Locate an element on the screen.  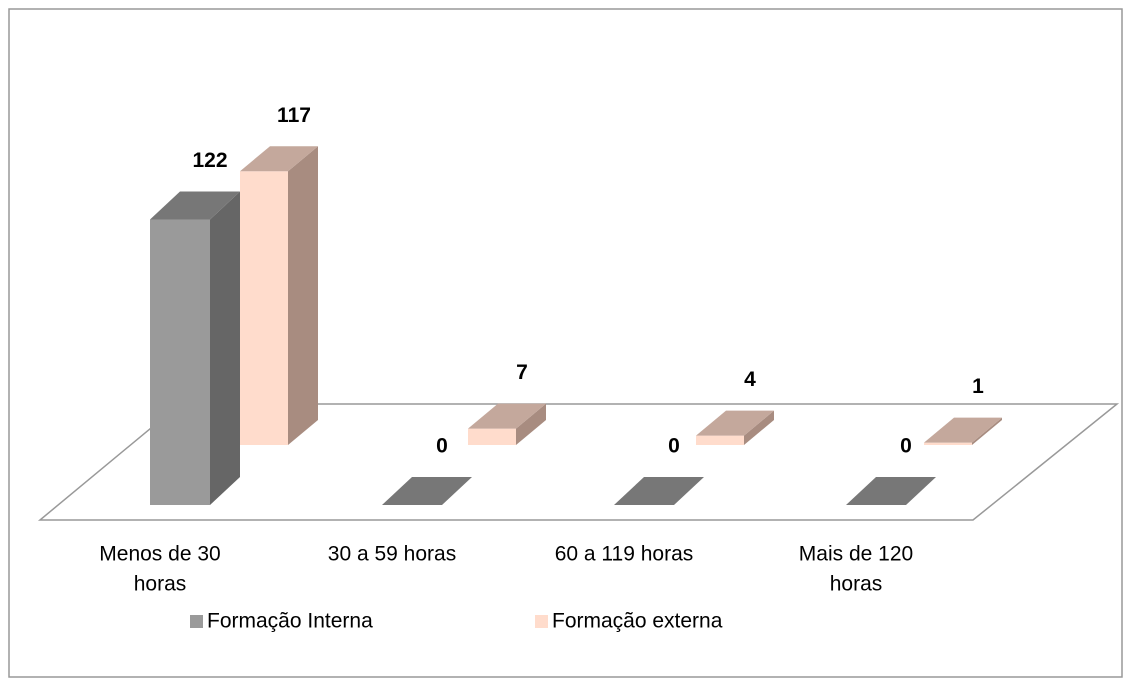
data-label: 4 is located at coordinates (750, 379).